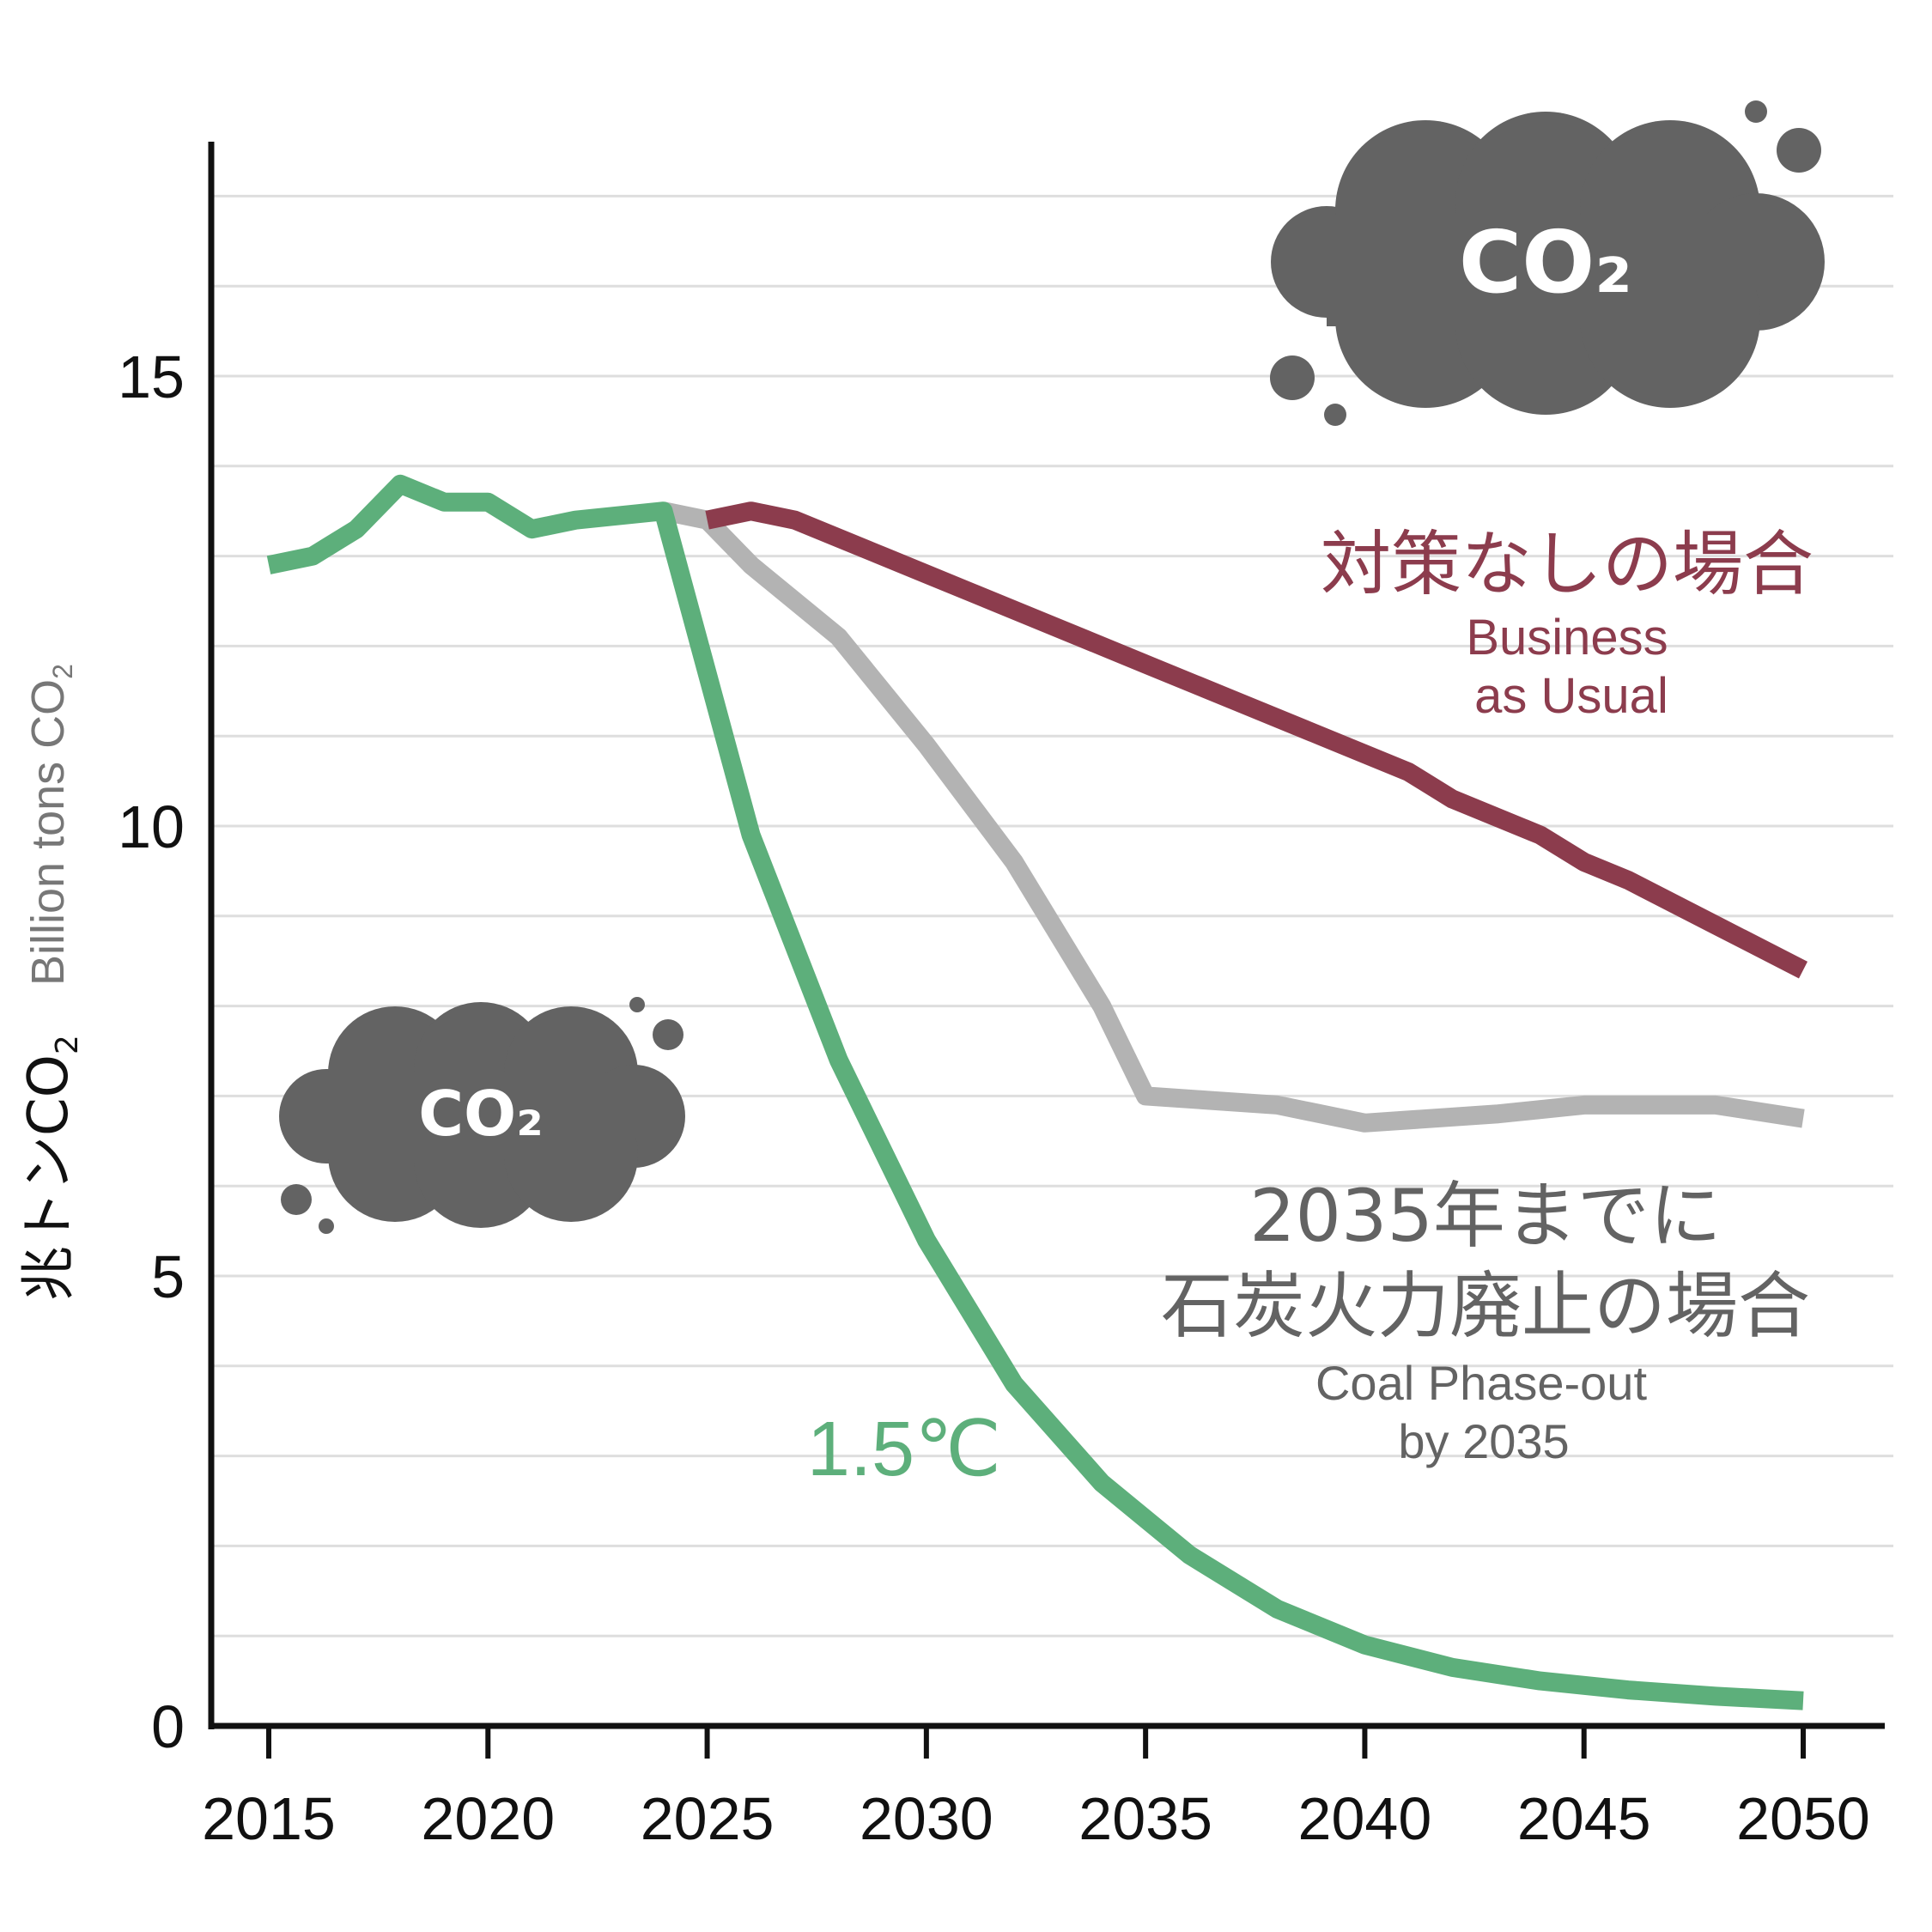  Describe the element at coordinates (1571, 696) in the screenshot. I see `annotation-bau-en-2: as Usual` at that location.